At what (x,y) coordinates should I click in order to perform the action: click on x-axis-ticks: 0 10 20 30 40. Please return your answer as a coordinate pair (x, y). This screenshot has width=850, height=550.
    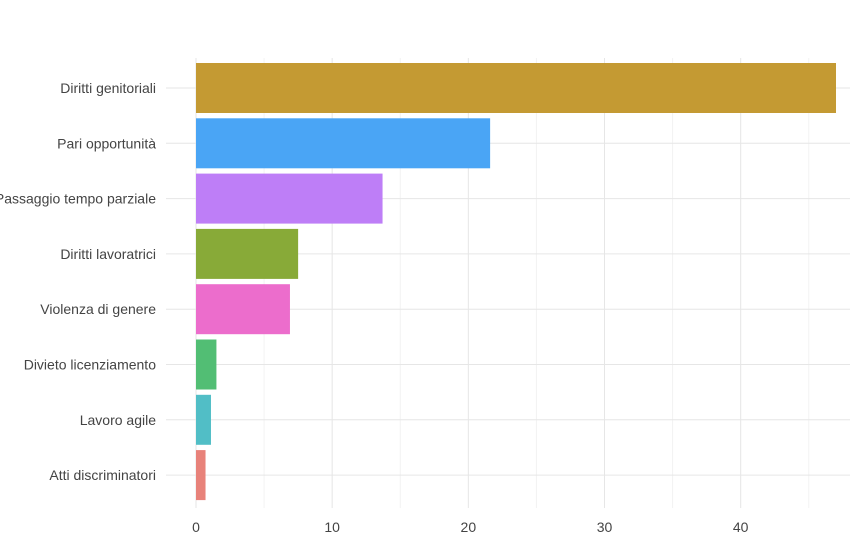
    Looking at the image, I should click on (470, 527).